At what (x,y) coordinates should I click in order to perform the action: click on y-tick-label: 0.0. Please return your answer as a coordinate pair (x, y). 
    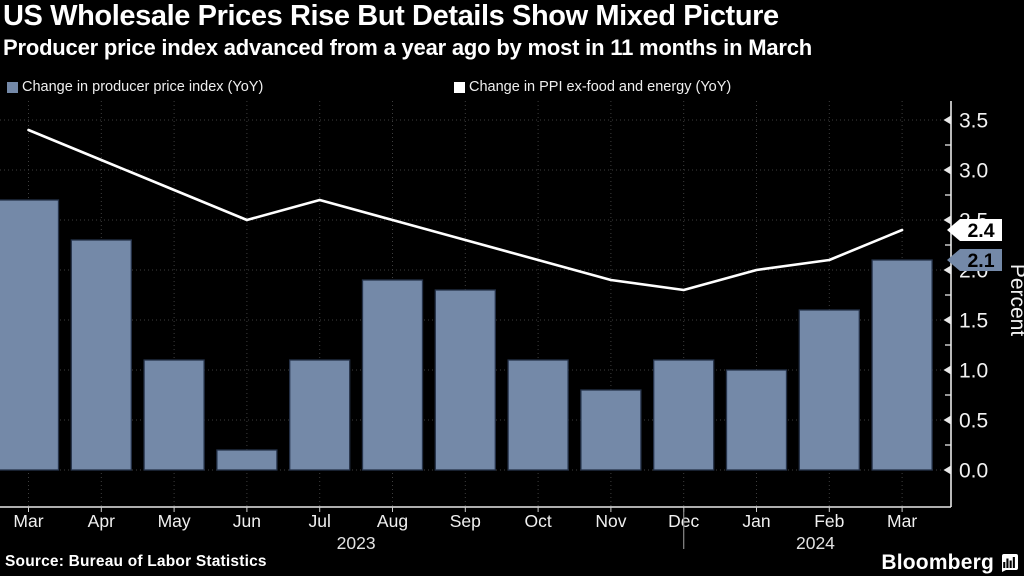
    Looking at the image, I should click on (973, 471).